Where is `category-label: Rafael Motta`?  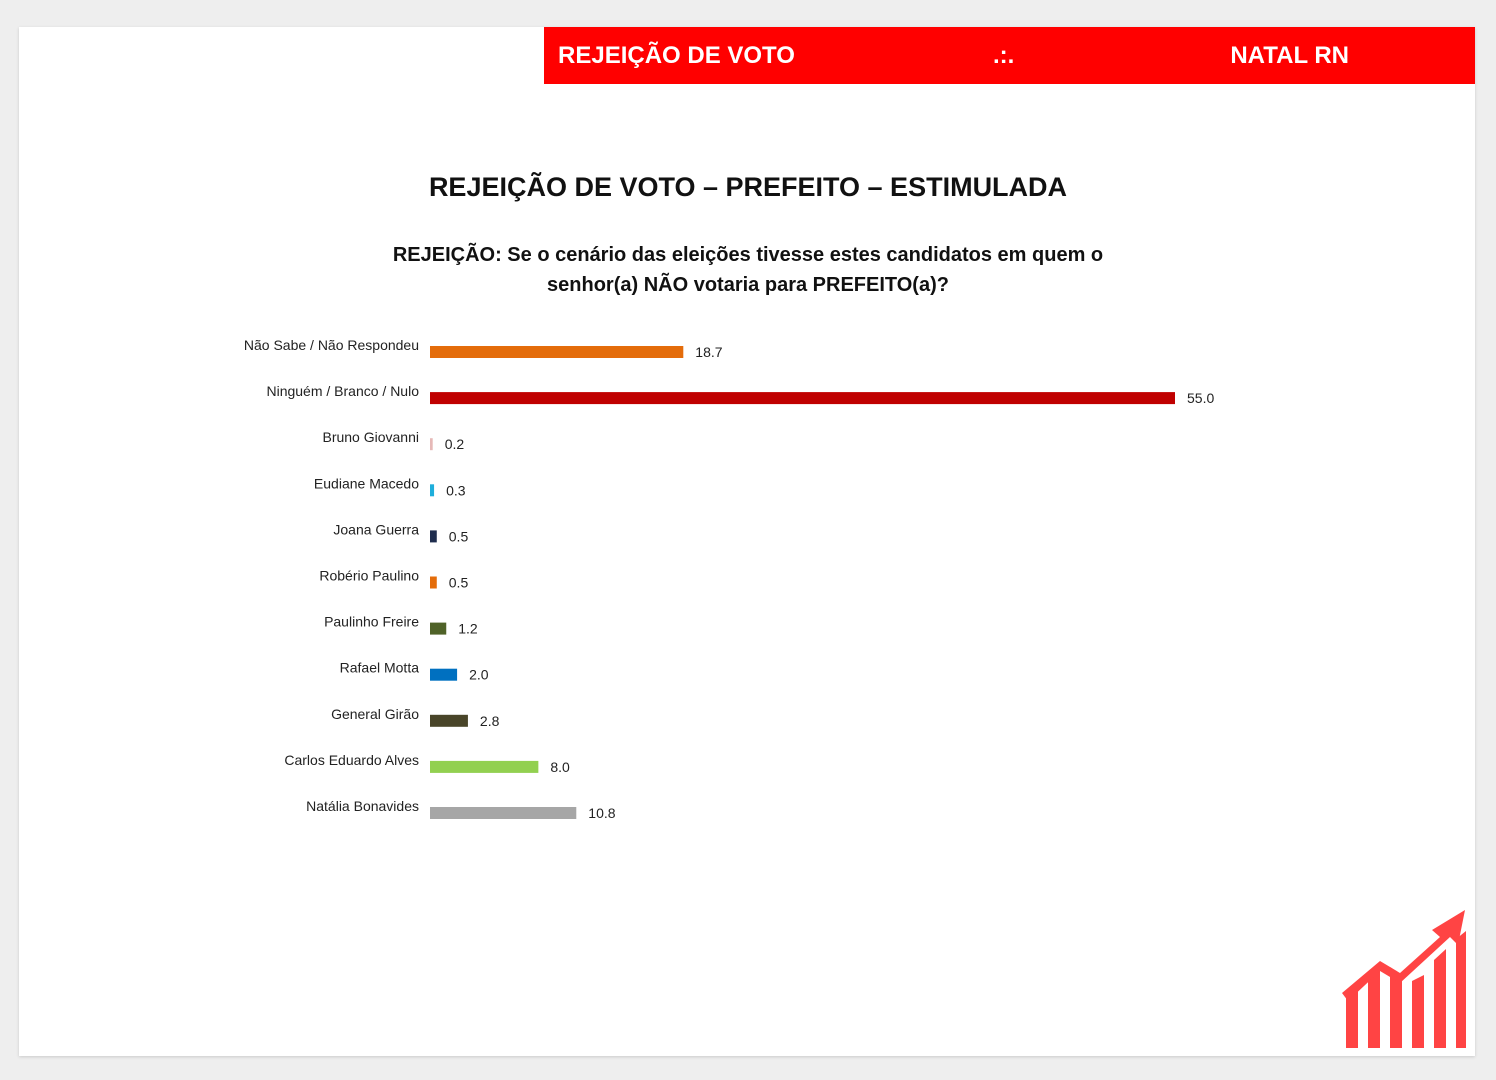 category-label: Rafael Motta is located at coordinates (380, 668).